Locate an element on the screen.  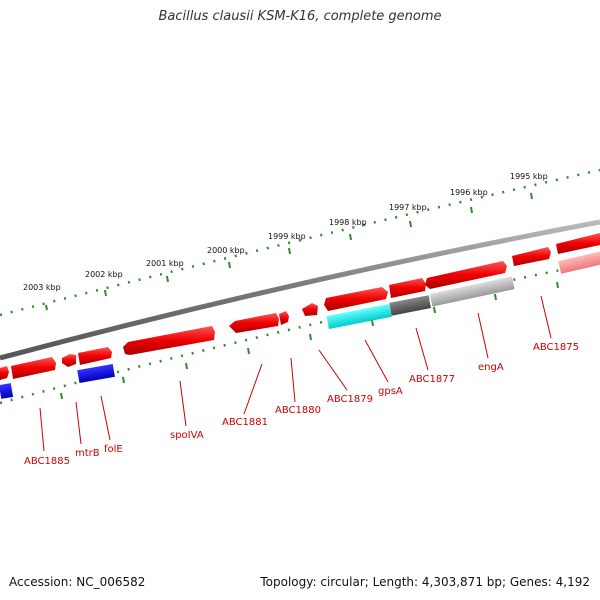
gene-label: spoIVA is located at coordinates (187, 435).